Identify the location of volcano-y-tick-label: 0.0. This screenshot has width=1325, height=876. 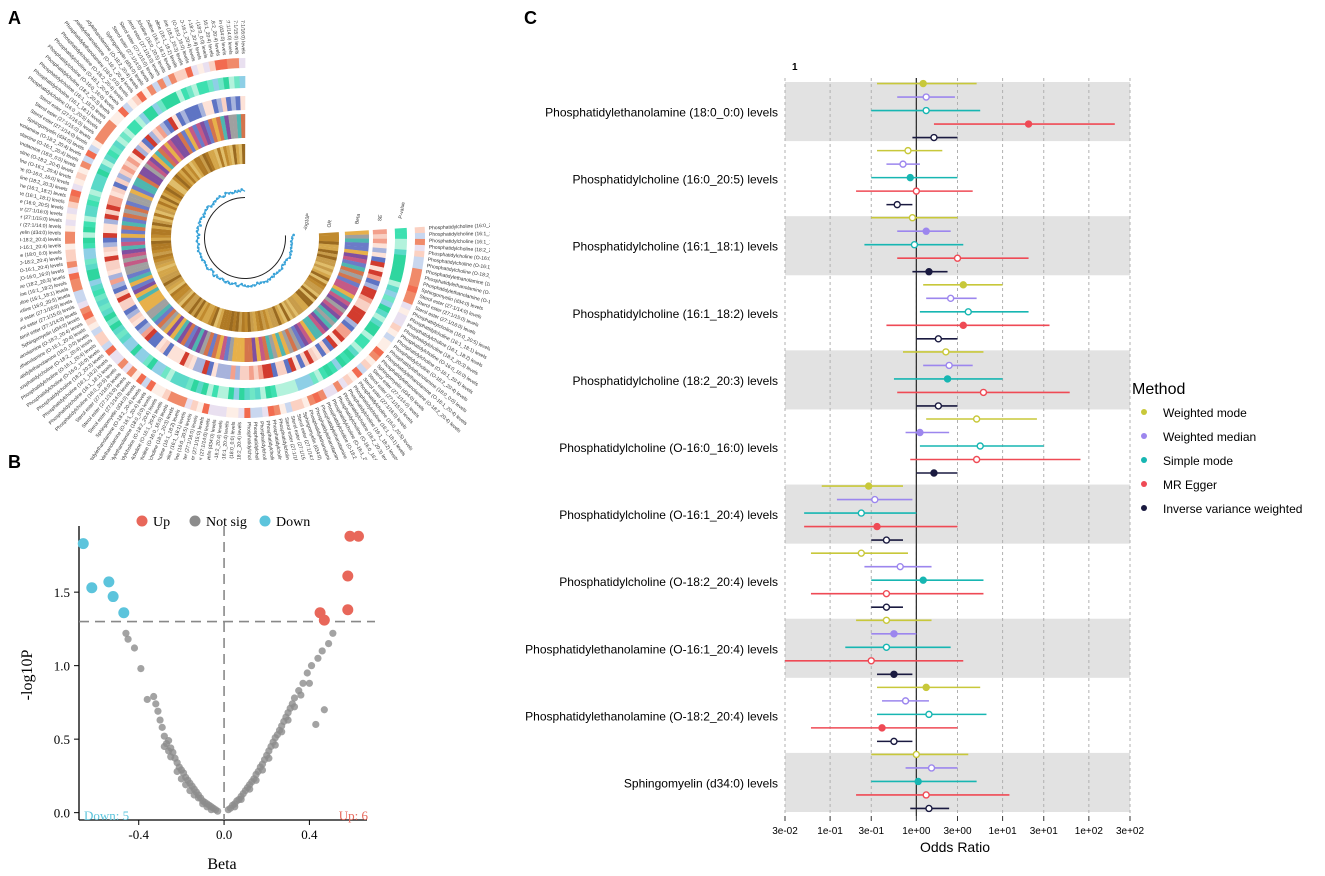
(62, 813).